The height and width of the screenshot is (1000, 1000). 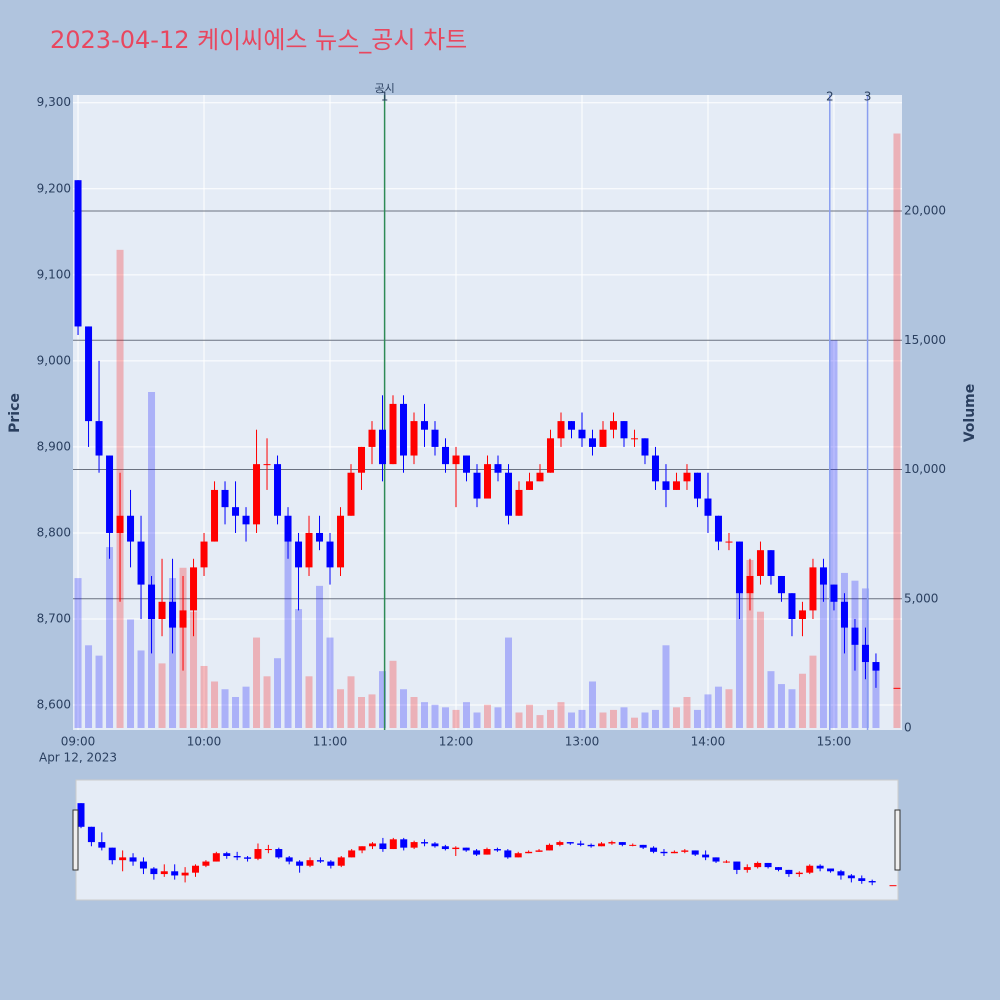 I want to click on annotation-number: 3, so click(x=868, y=97).